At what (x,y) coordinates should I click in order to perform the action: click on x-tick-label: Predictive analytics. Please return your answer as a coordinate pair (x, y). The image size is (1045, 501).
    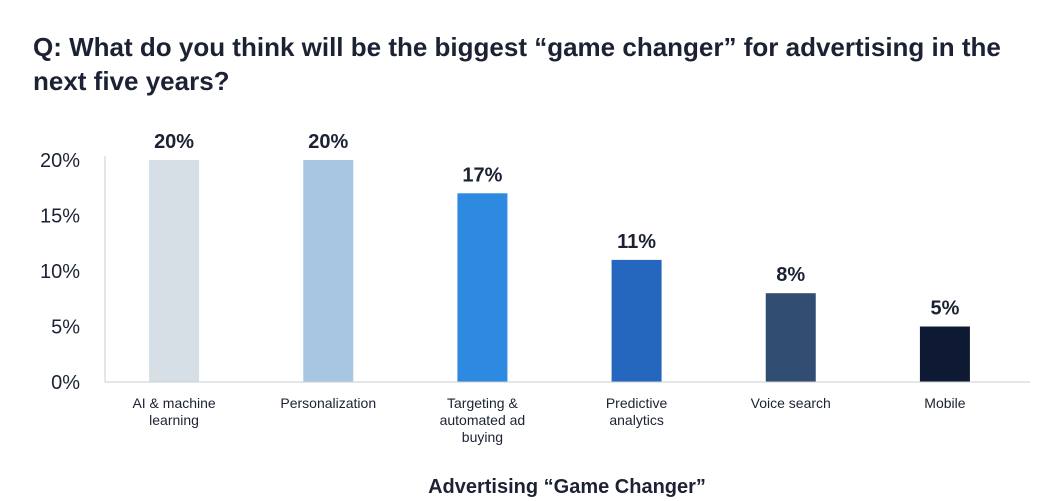
    Looking at the image, I should click on (637, 411).